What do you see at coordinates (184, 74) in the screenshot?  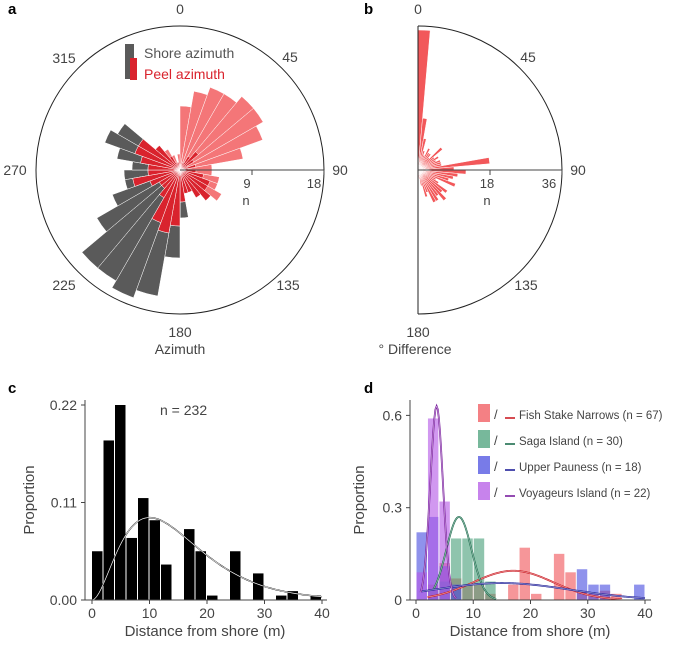 I see `legend-peel-label: Peel azimuth` at bounding box center [184, 74].